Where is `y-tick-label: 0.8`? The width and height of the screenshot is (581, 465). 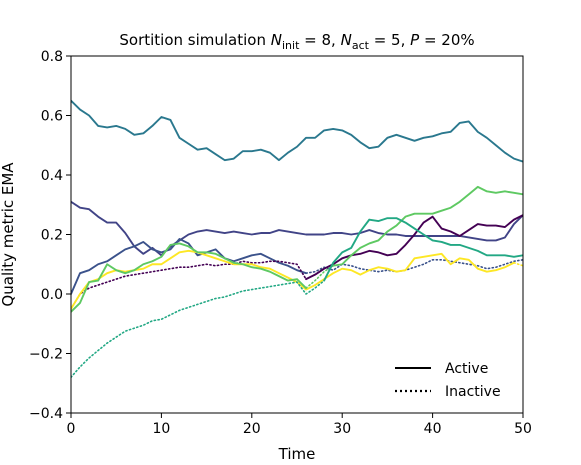 y-tick-label: 0.8 is located at coordinates (52, 57).